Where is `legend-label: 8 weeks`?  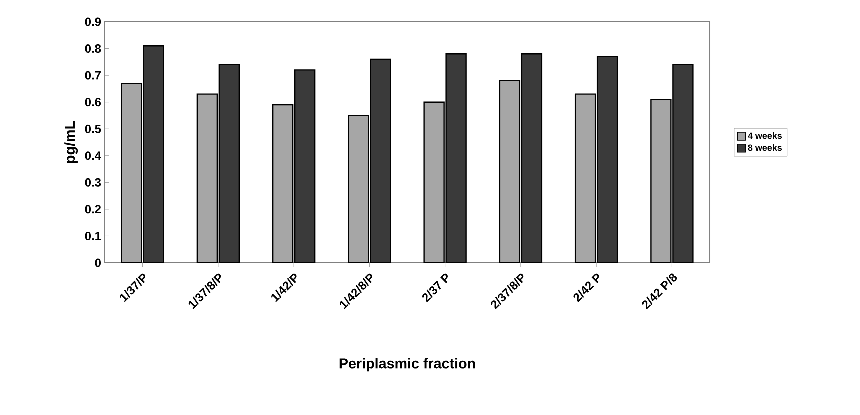 legend-label: 8 weeks is located at coordinates (765, 148).